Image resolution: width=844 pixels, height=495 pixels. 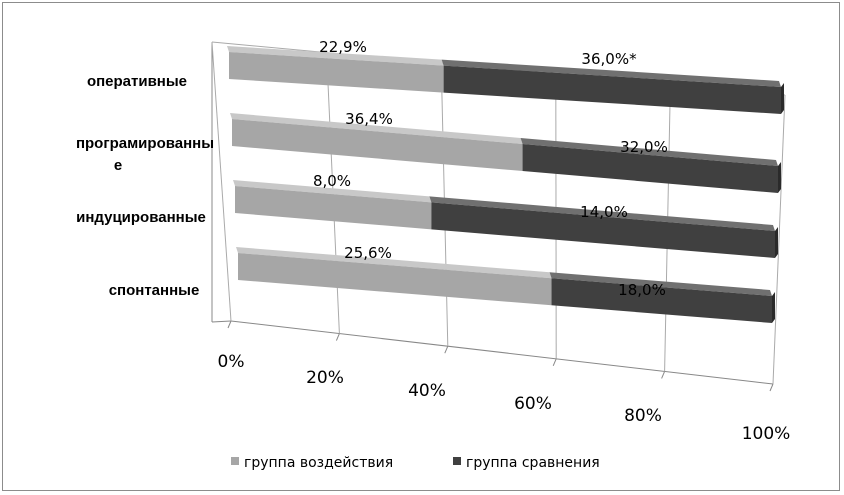 What do you see at coordinates (642, 290) in the screenshot?
I see `data-label-comparison-group: 18,0%` at bounding box center [642, 290].